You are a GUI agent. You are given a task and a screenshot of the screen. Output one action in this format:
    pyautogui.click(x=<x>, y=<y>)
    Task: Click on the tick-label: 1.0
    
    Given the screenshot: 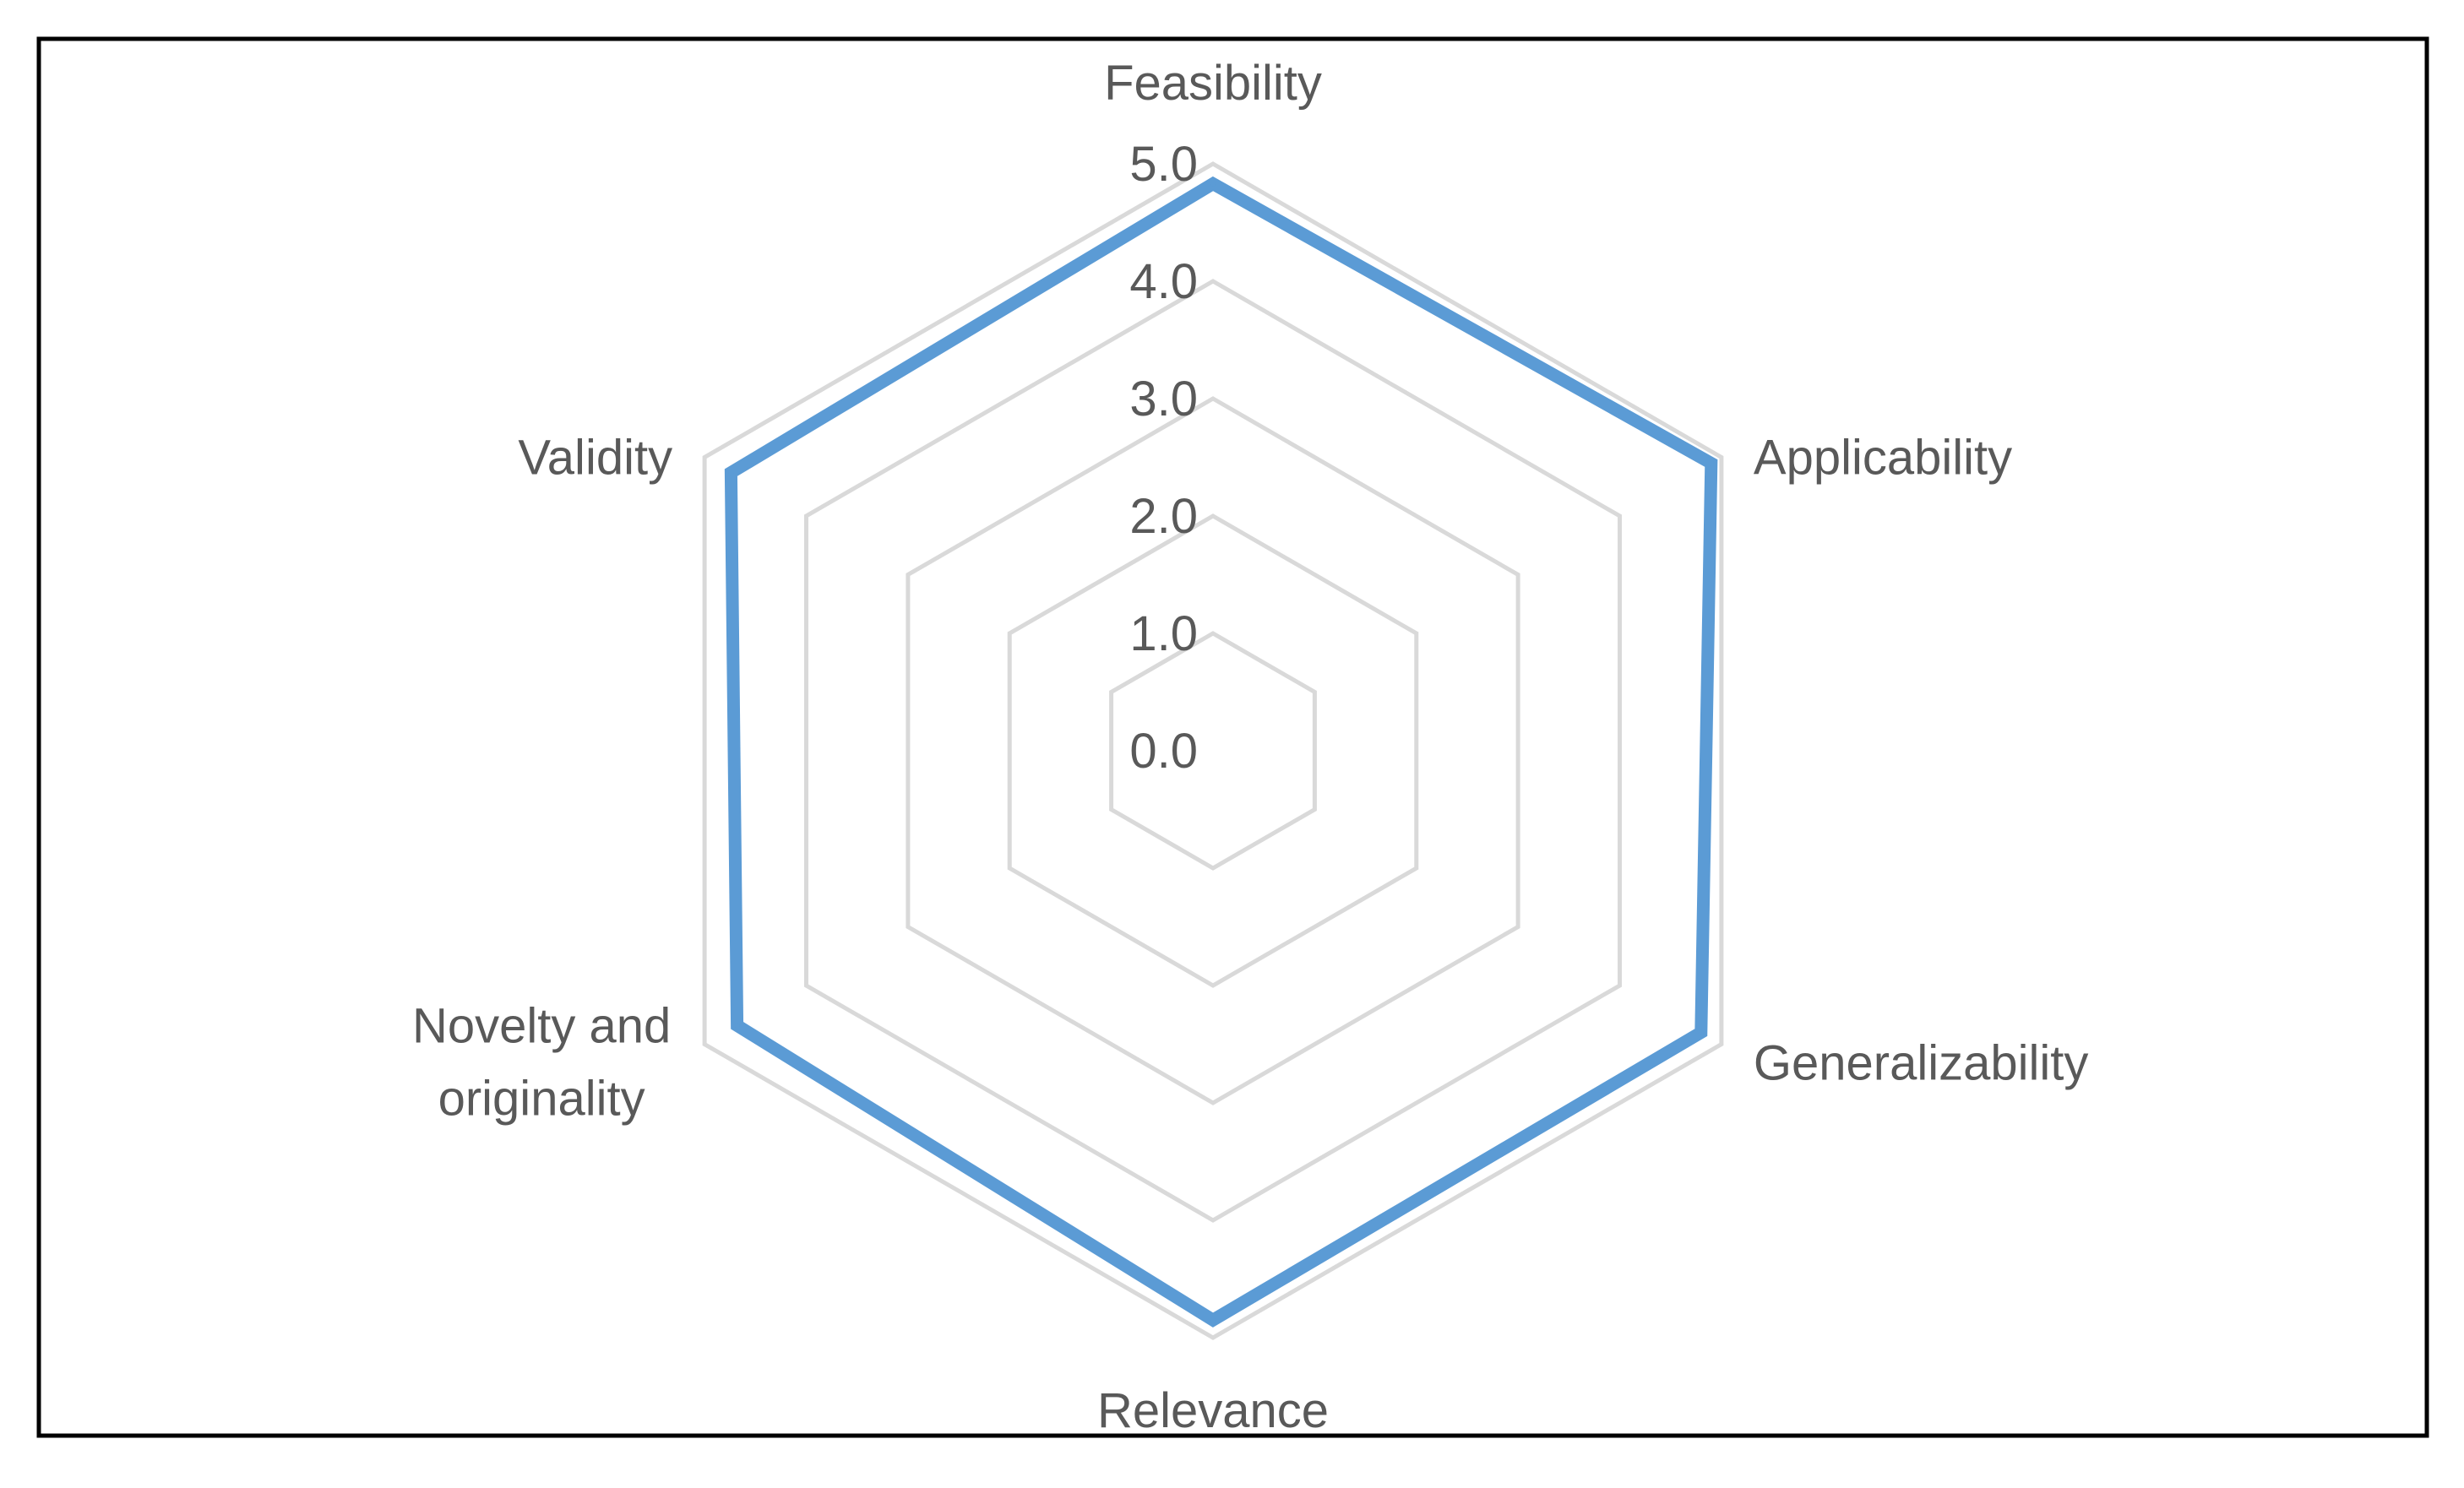 What is the action you would take?
    pyautogui.click(x=1163, y=633)
    